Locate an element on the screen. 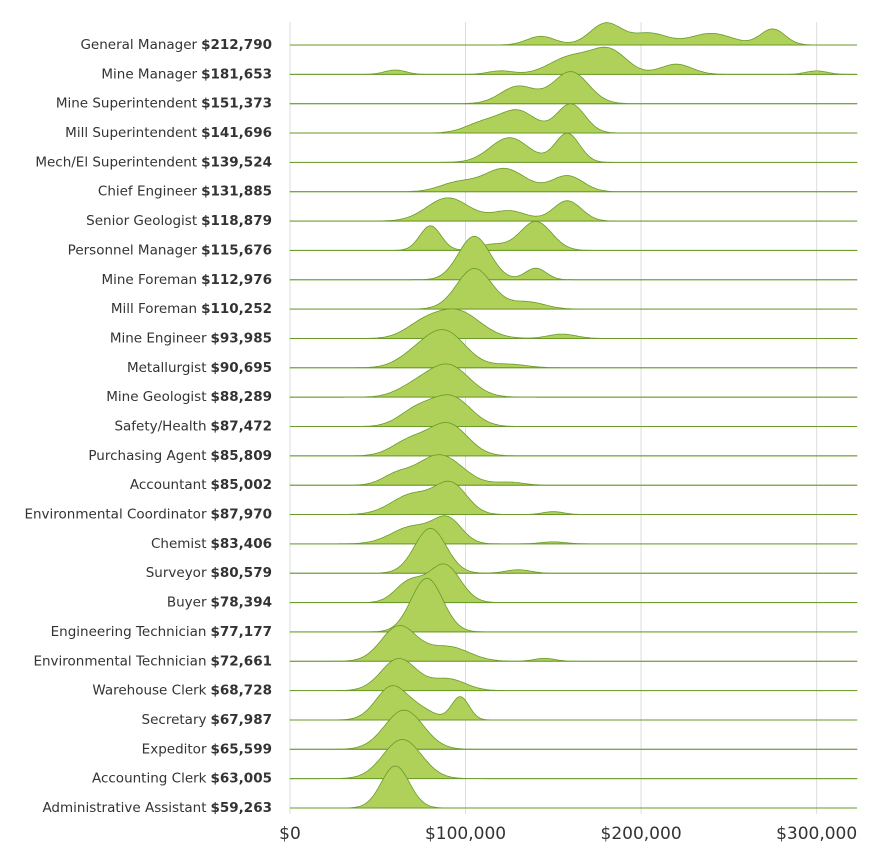  salary-label: $181,653 is located at coordinates (236, 74).